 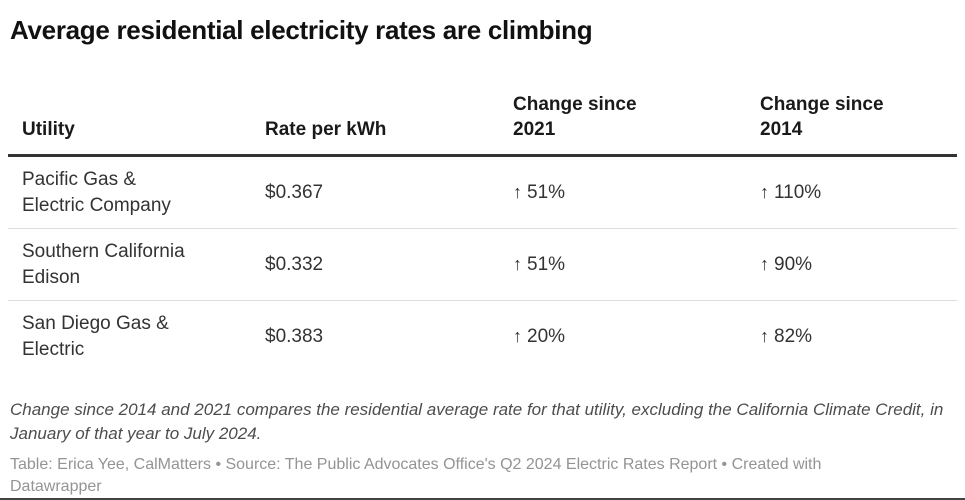 What do you see at coordinates (96, 192) in the screenshot?
I see `cell-utility: Pacific Gas & Electric Company` at bounding box center [96, 192].